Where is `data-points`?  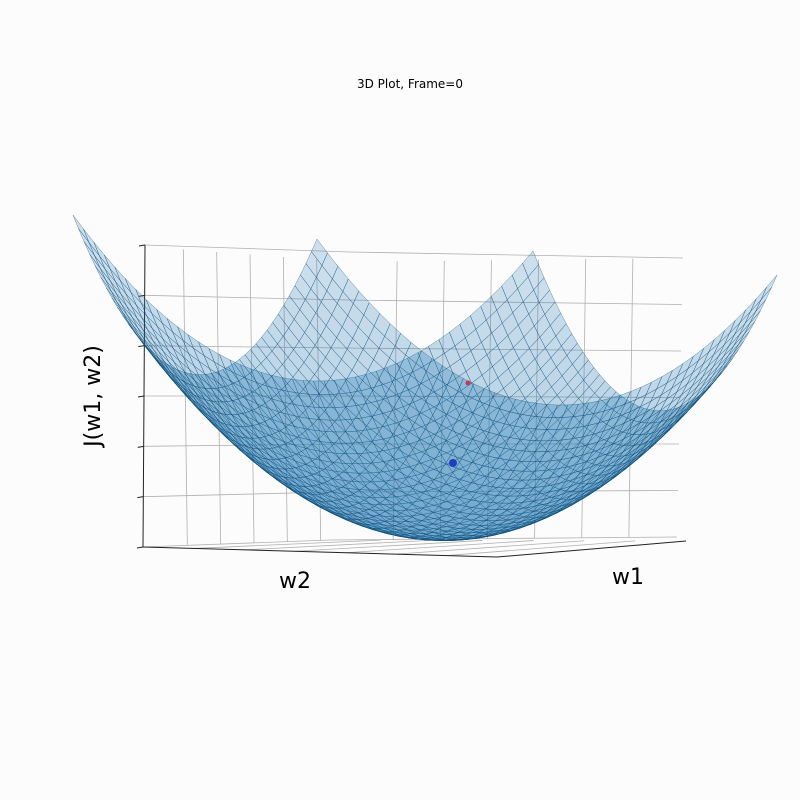
data-points is located at coordinates (460, 423).